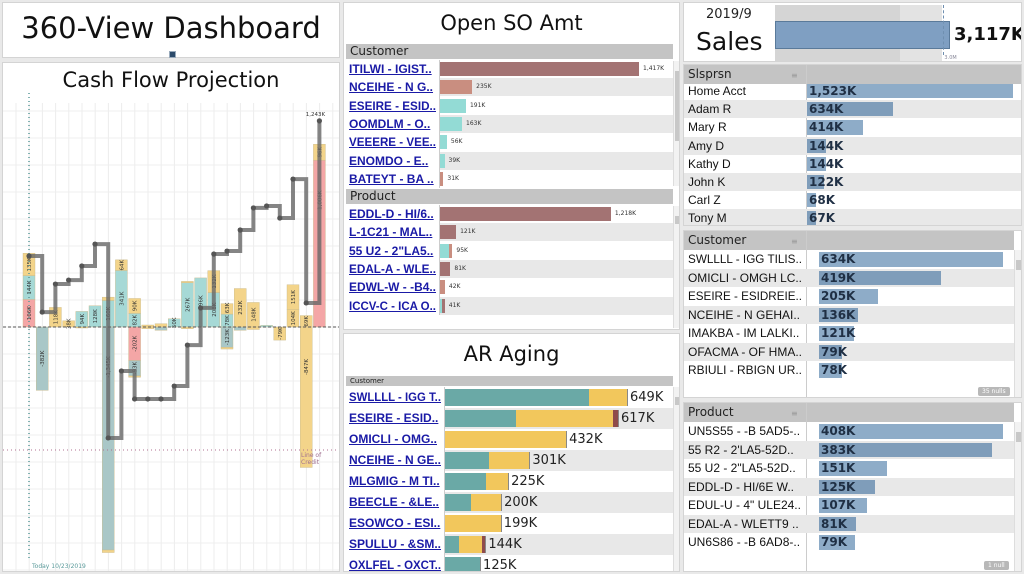 The width and height of the screenshot is (1024, 574). What do you see at coordinates (395, 565) in the screenshot?
I see `customer-link: OXLFEL - OXCT..` at bounding box center [395, 565].